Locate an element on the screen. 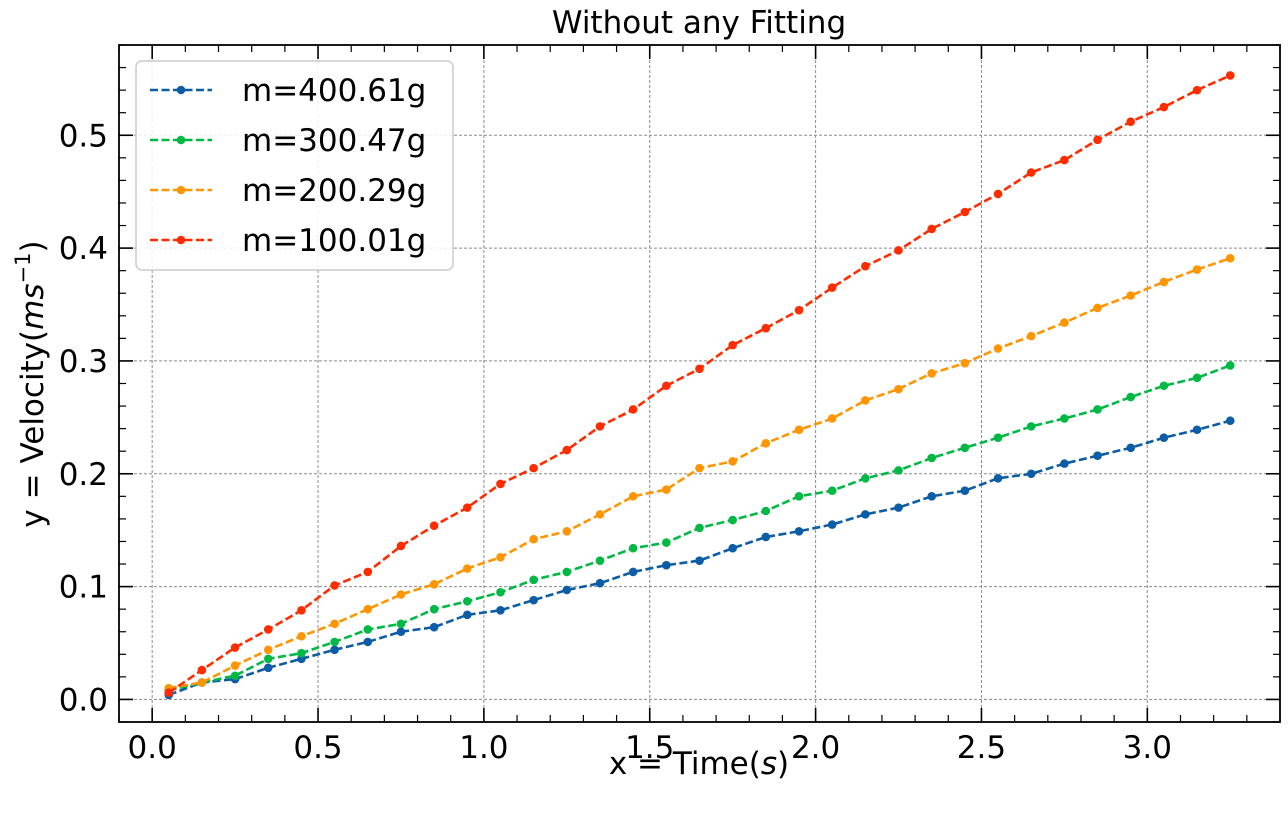 The width and height of the screenshot is (1288, 815). x-axis-label-close: ) is located at coordinates (783, 764).